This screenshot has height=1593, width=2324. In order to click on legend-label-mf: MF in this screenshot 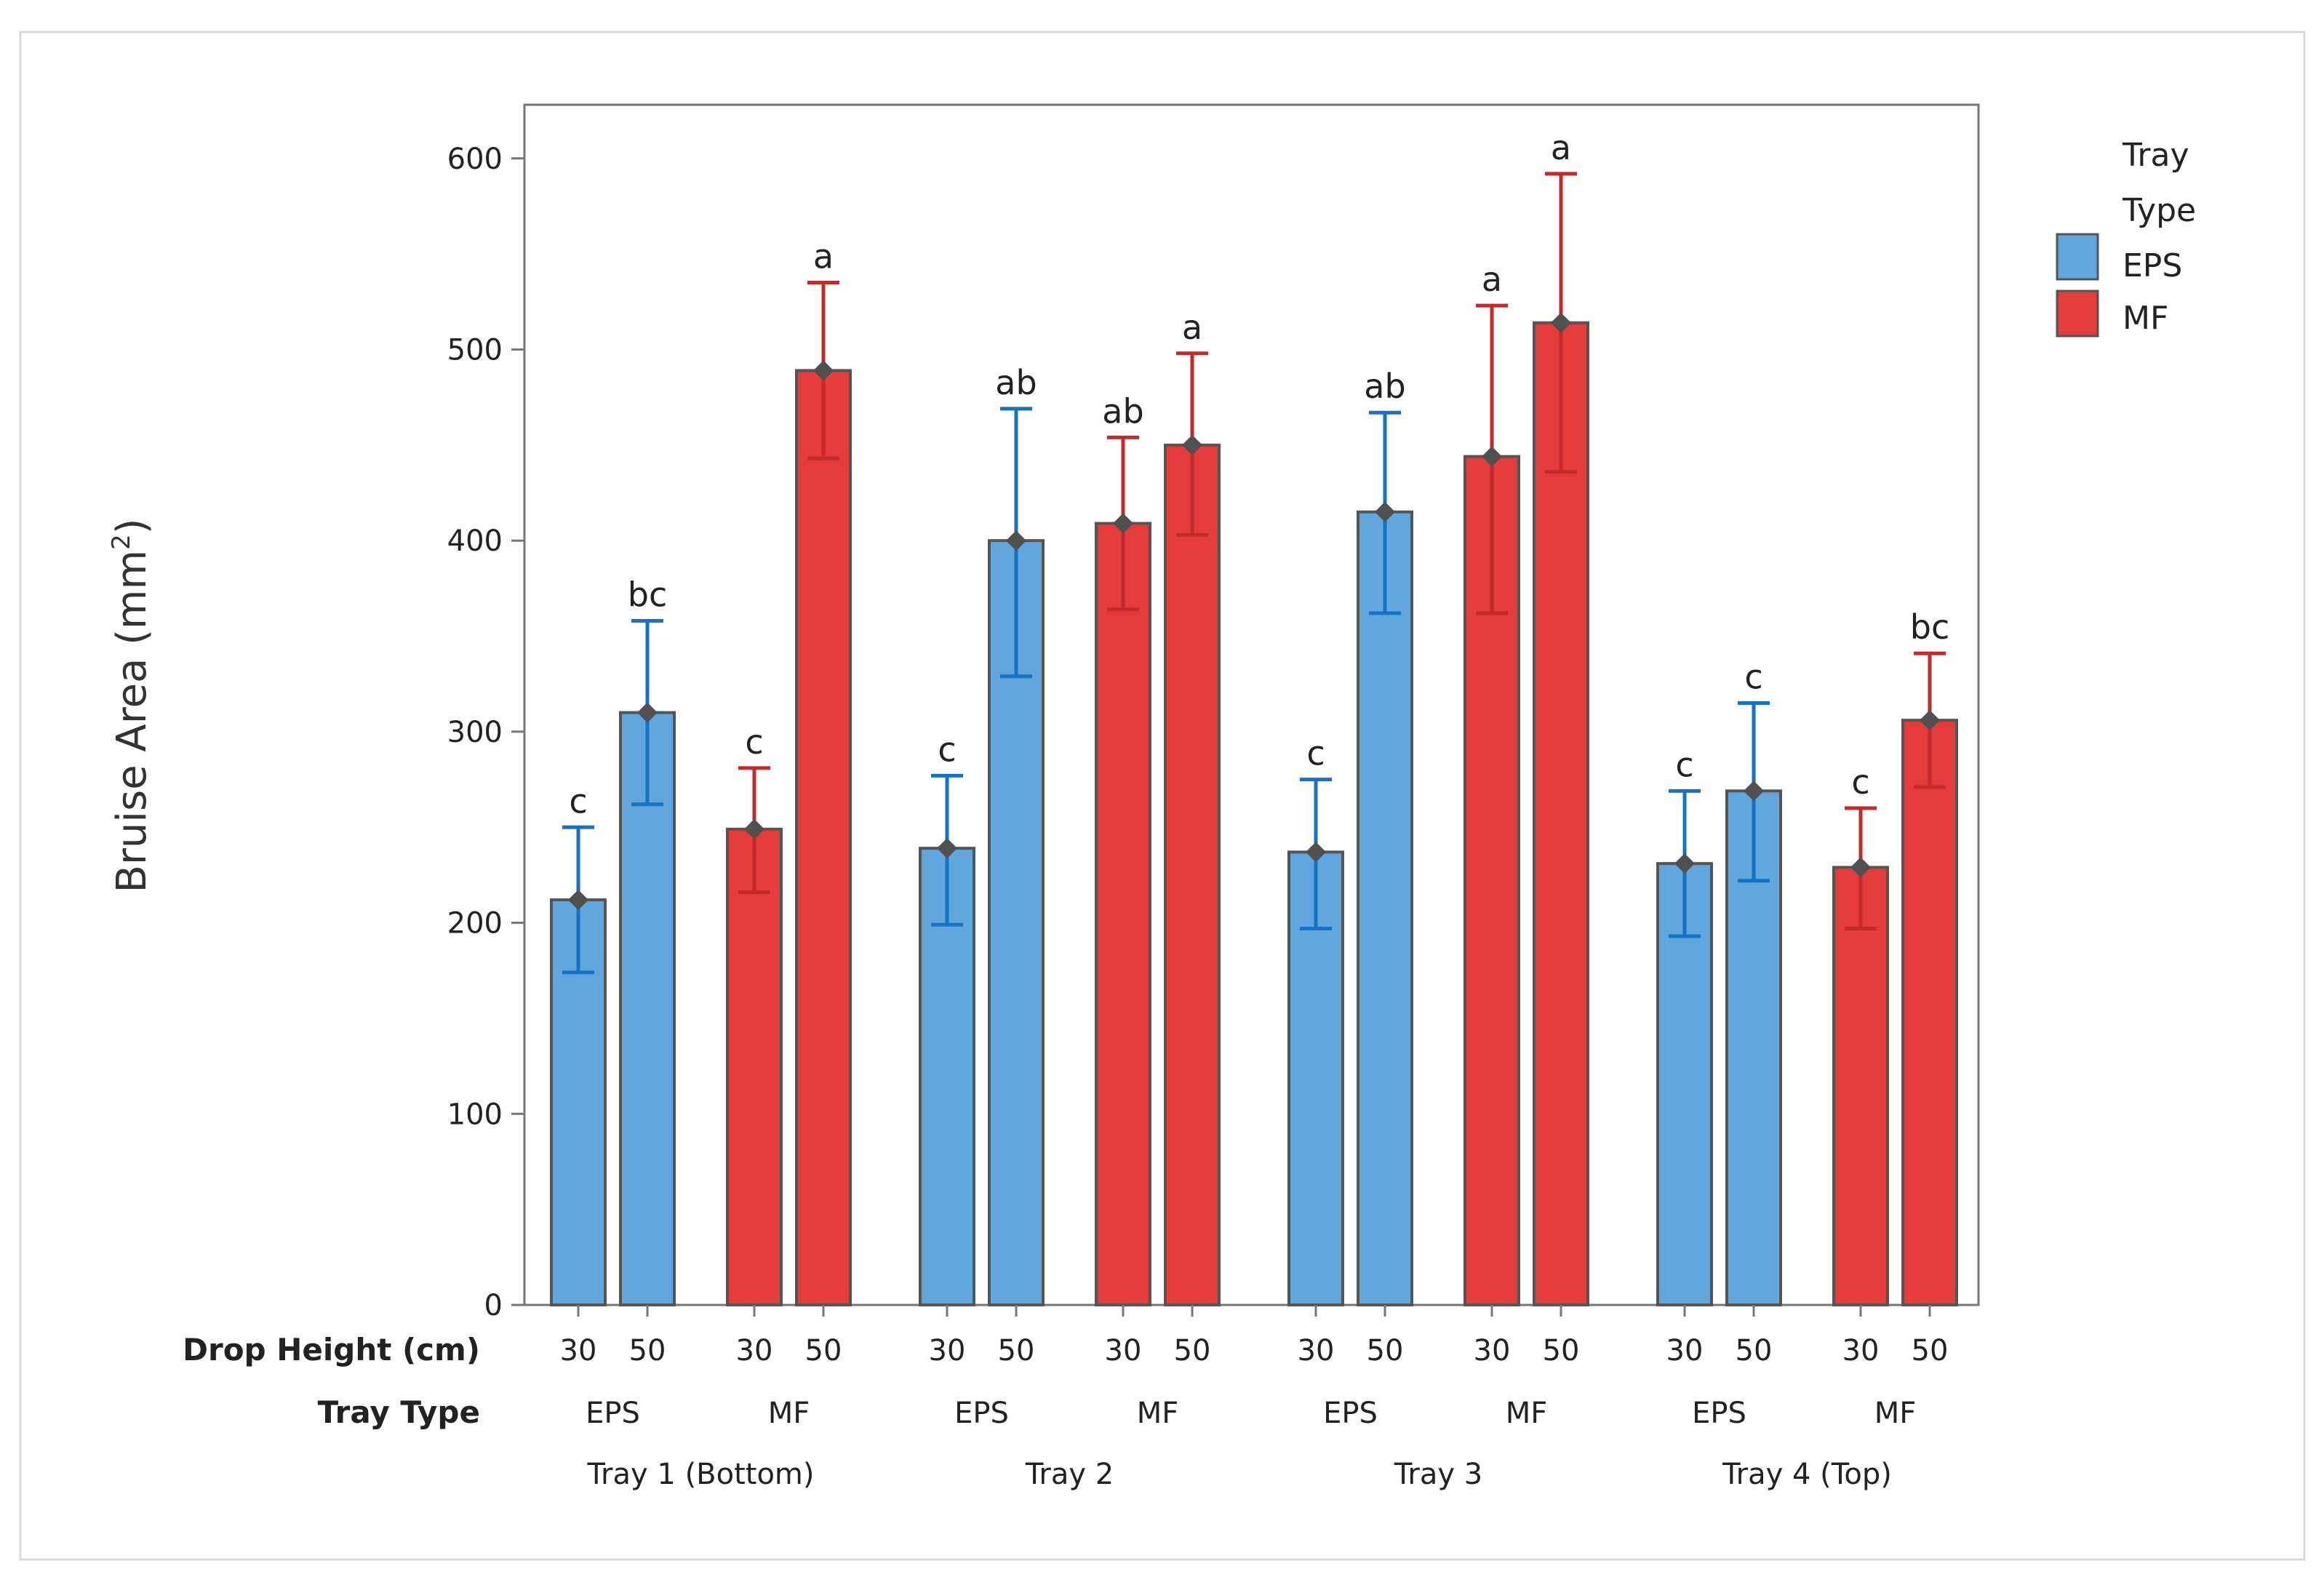, I will do `click(2145, 318)`.